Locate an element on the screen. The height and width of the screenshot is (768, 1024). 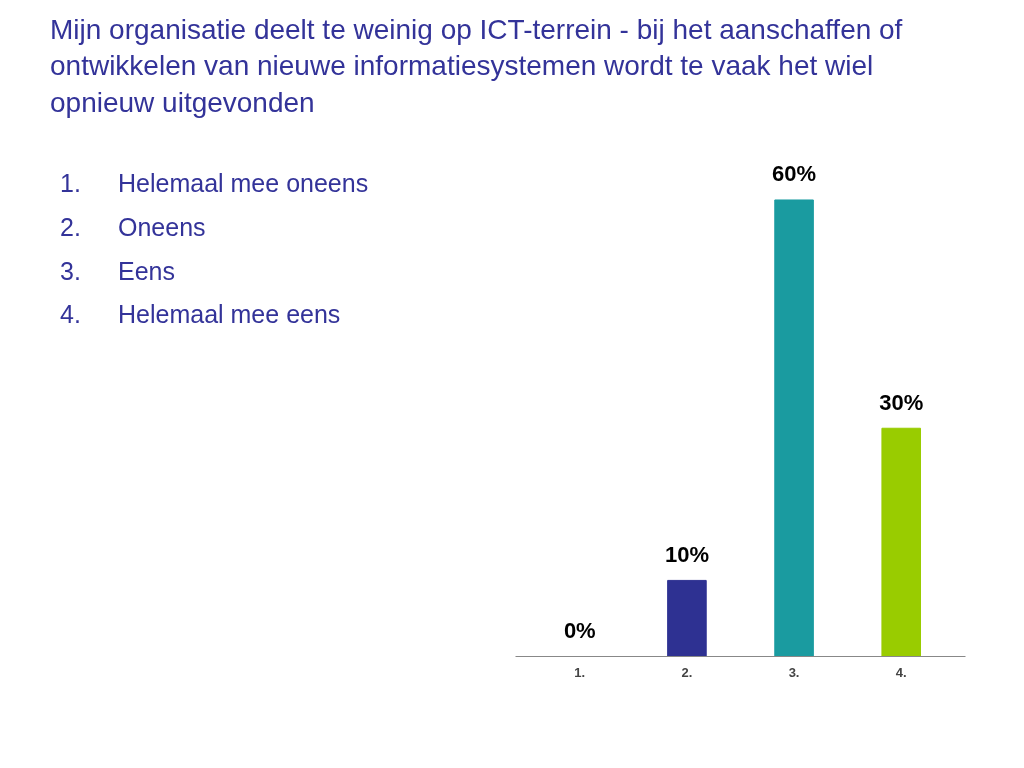
text: 4. Helemaal mee eens is located at coordinates (200, 314).